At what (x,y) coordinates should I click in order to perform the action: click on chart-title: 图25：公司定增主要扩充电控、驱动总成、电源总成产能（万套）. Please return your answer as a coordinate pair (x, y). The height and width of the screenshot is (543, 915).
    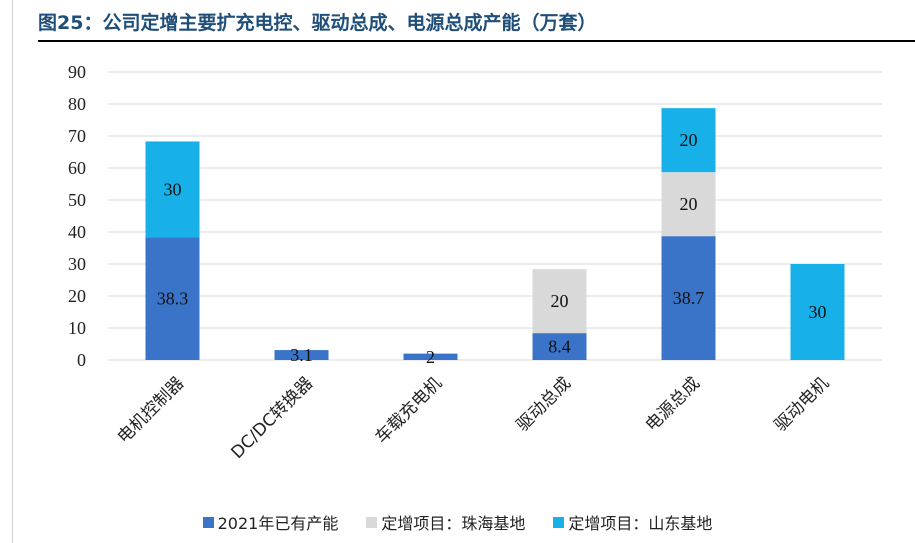
    Looking at the image, I should click on (317, 23).